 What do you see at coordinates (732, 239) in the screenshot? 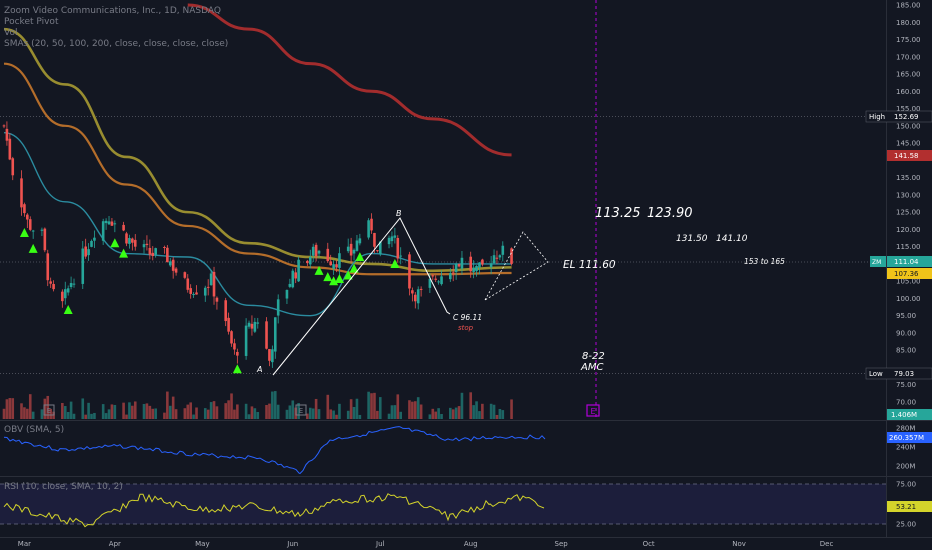
I see `target-141: 141.10` at bounding box center [732, 239].